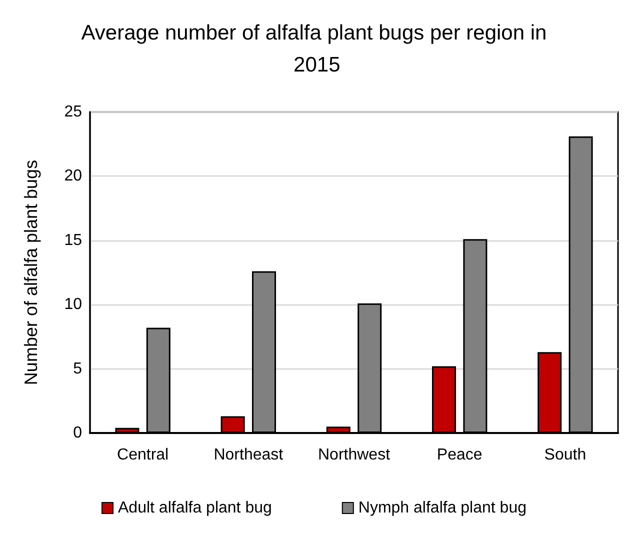 This screenshot has height=533, width=628. I want to click on legend-label: Adult alfalfa plant bug, so click(195, 508).